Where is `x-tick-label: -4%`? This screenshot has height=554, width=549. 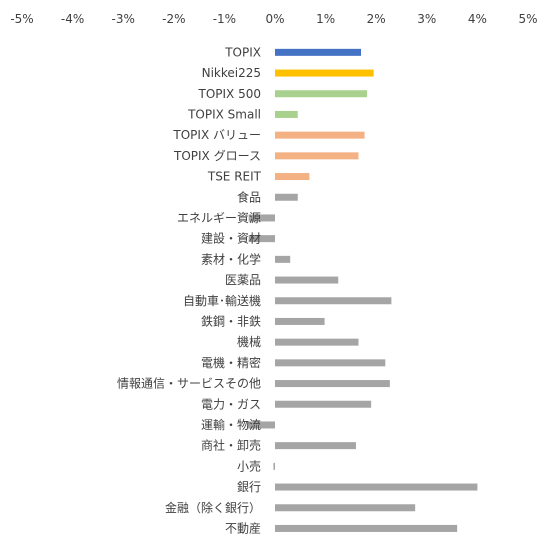 x-tick-label: -4% is located at coordinates (72, 19).